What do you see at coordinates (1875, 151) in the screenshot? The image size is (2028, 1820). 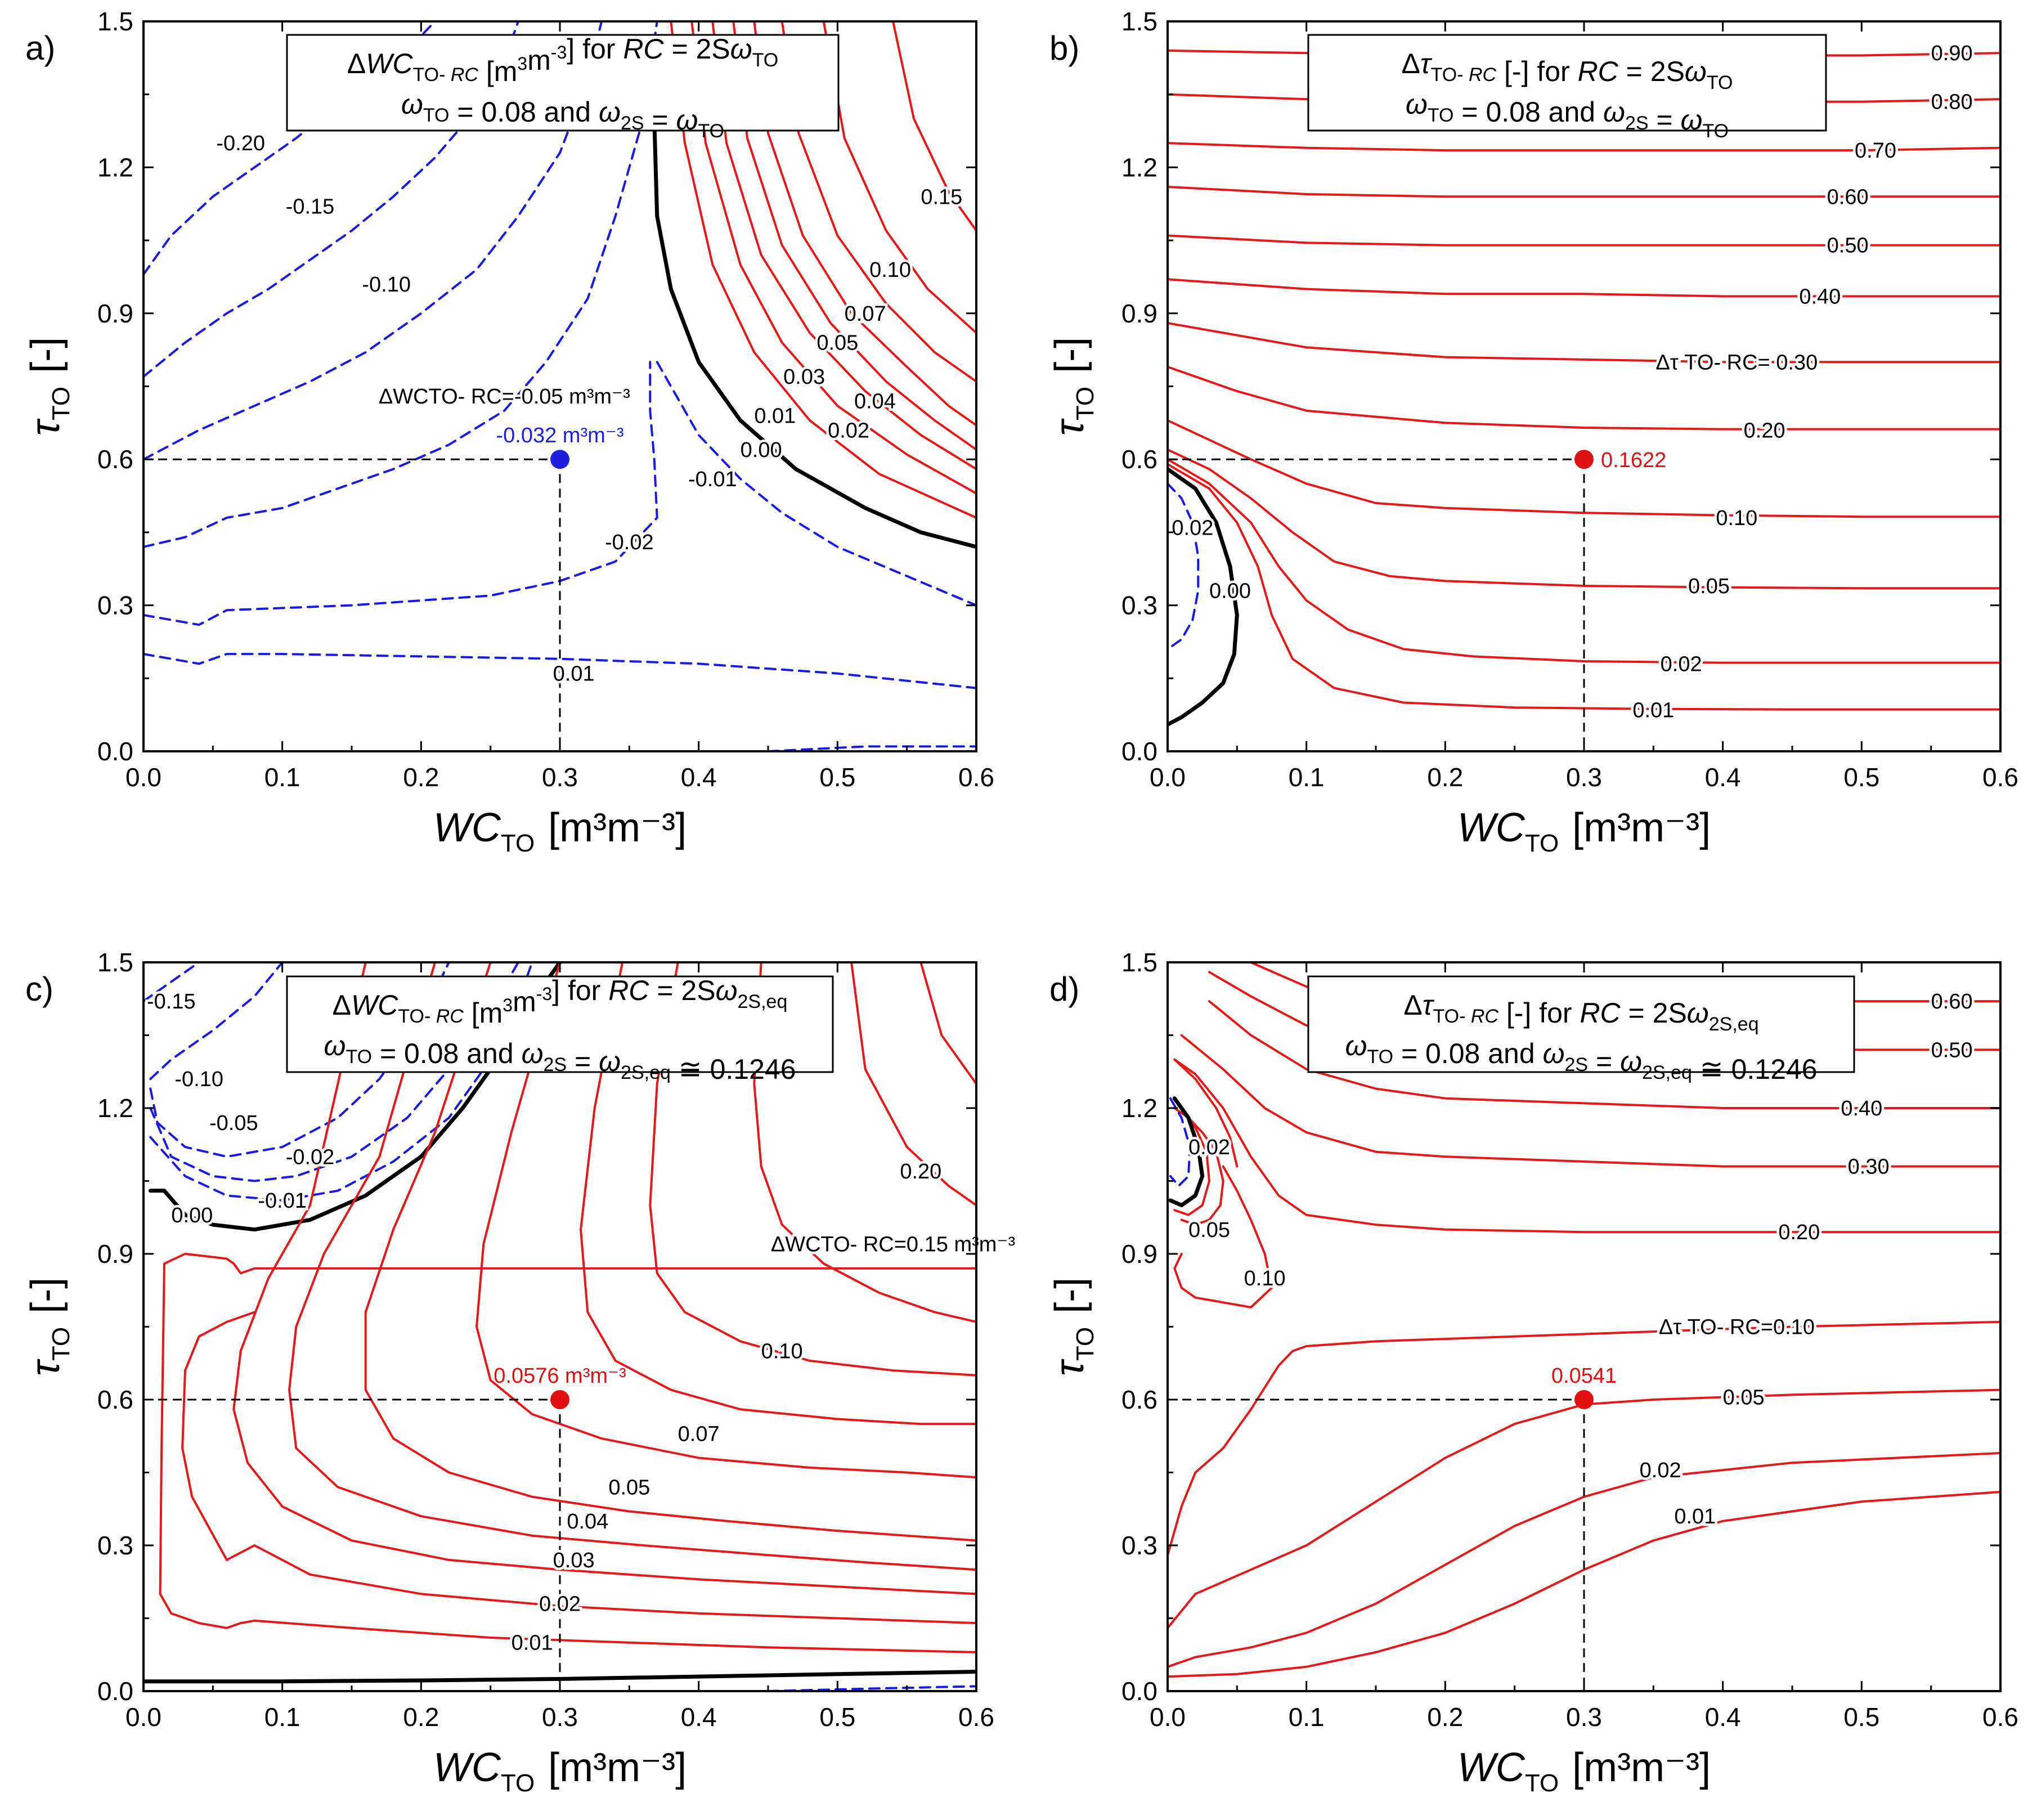 I see `contour-label: 0.70` at bounding box center [1875, 151].